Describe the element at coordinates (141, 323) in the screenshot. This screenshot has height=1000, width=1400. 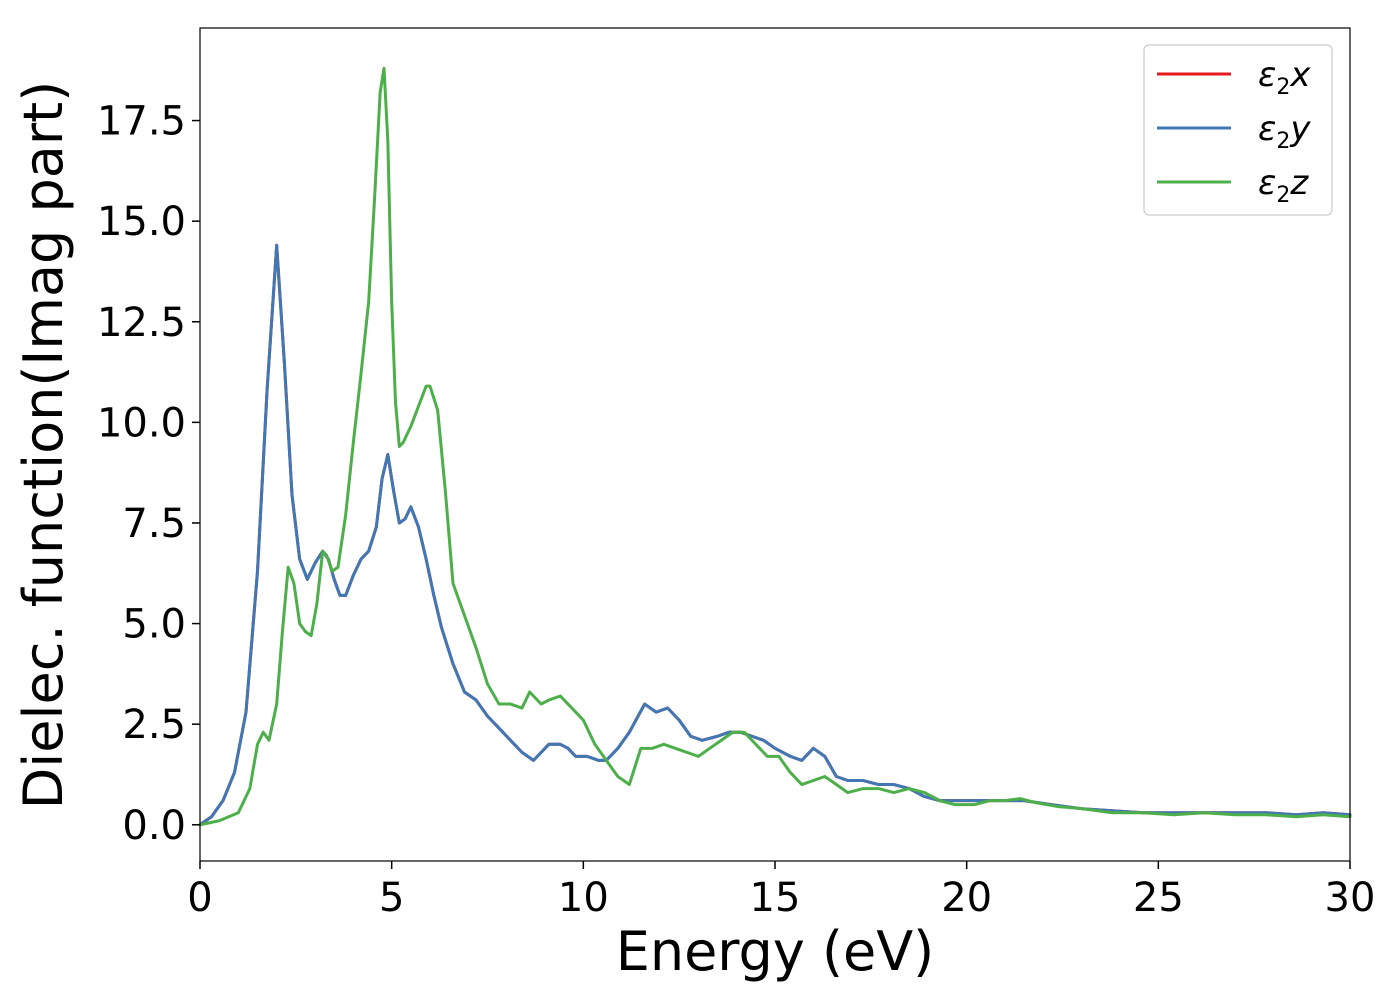
I see `y-tick-label: 12.5` at that location.